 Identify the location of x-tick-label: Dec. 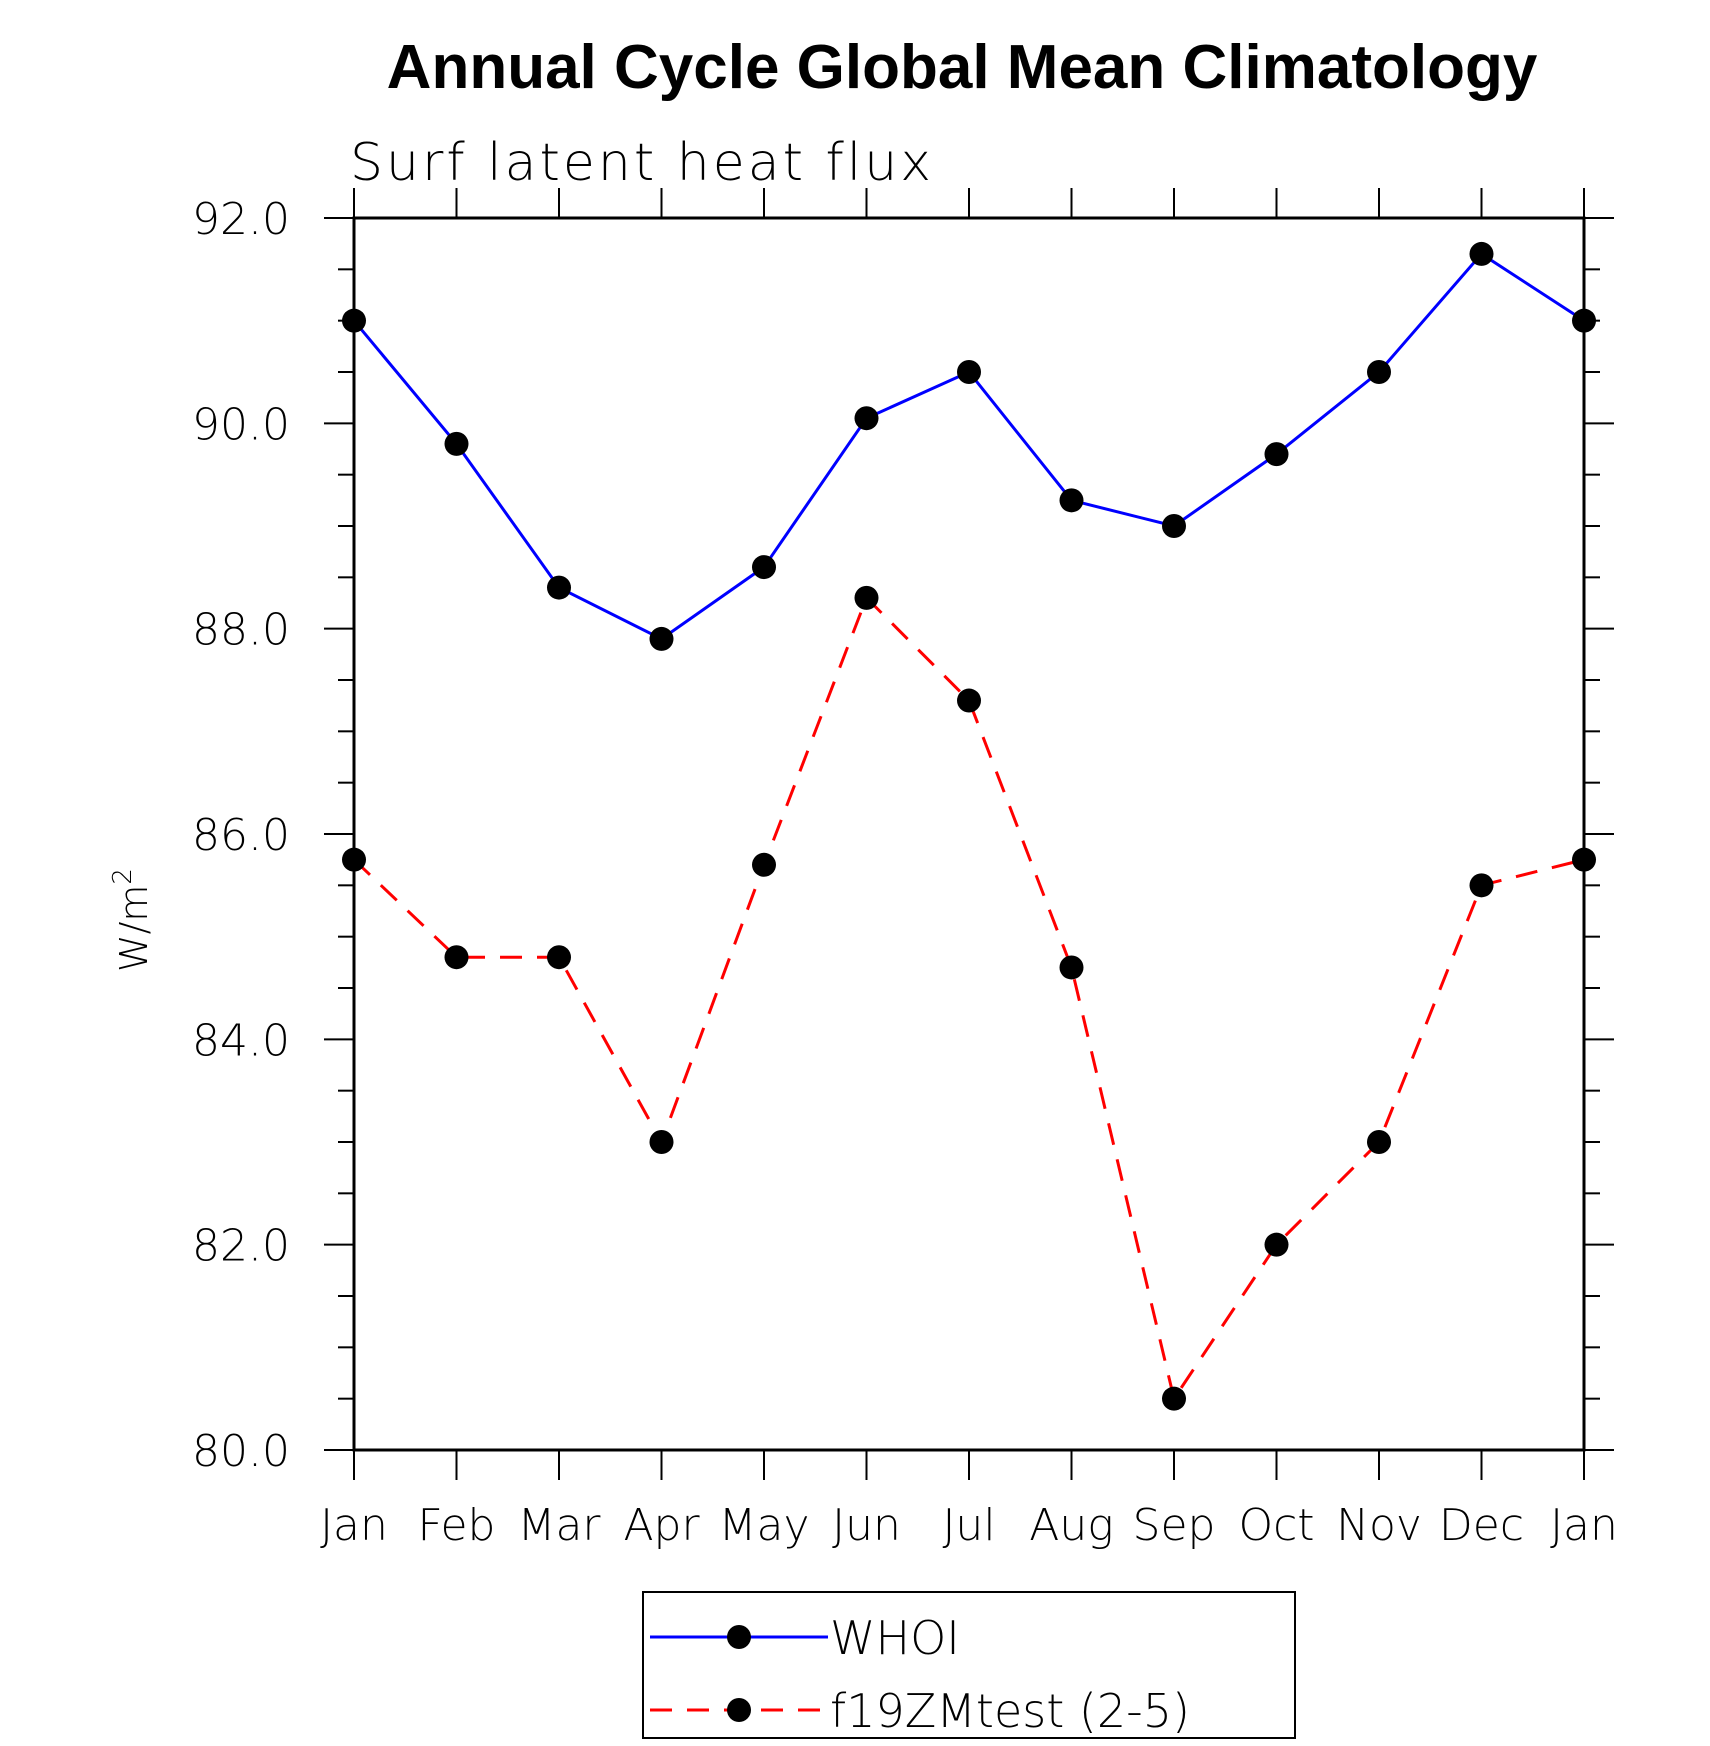
(1481, 1525).